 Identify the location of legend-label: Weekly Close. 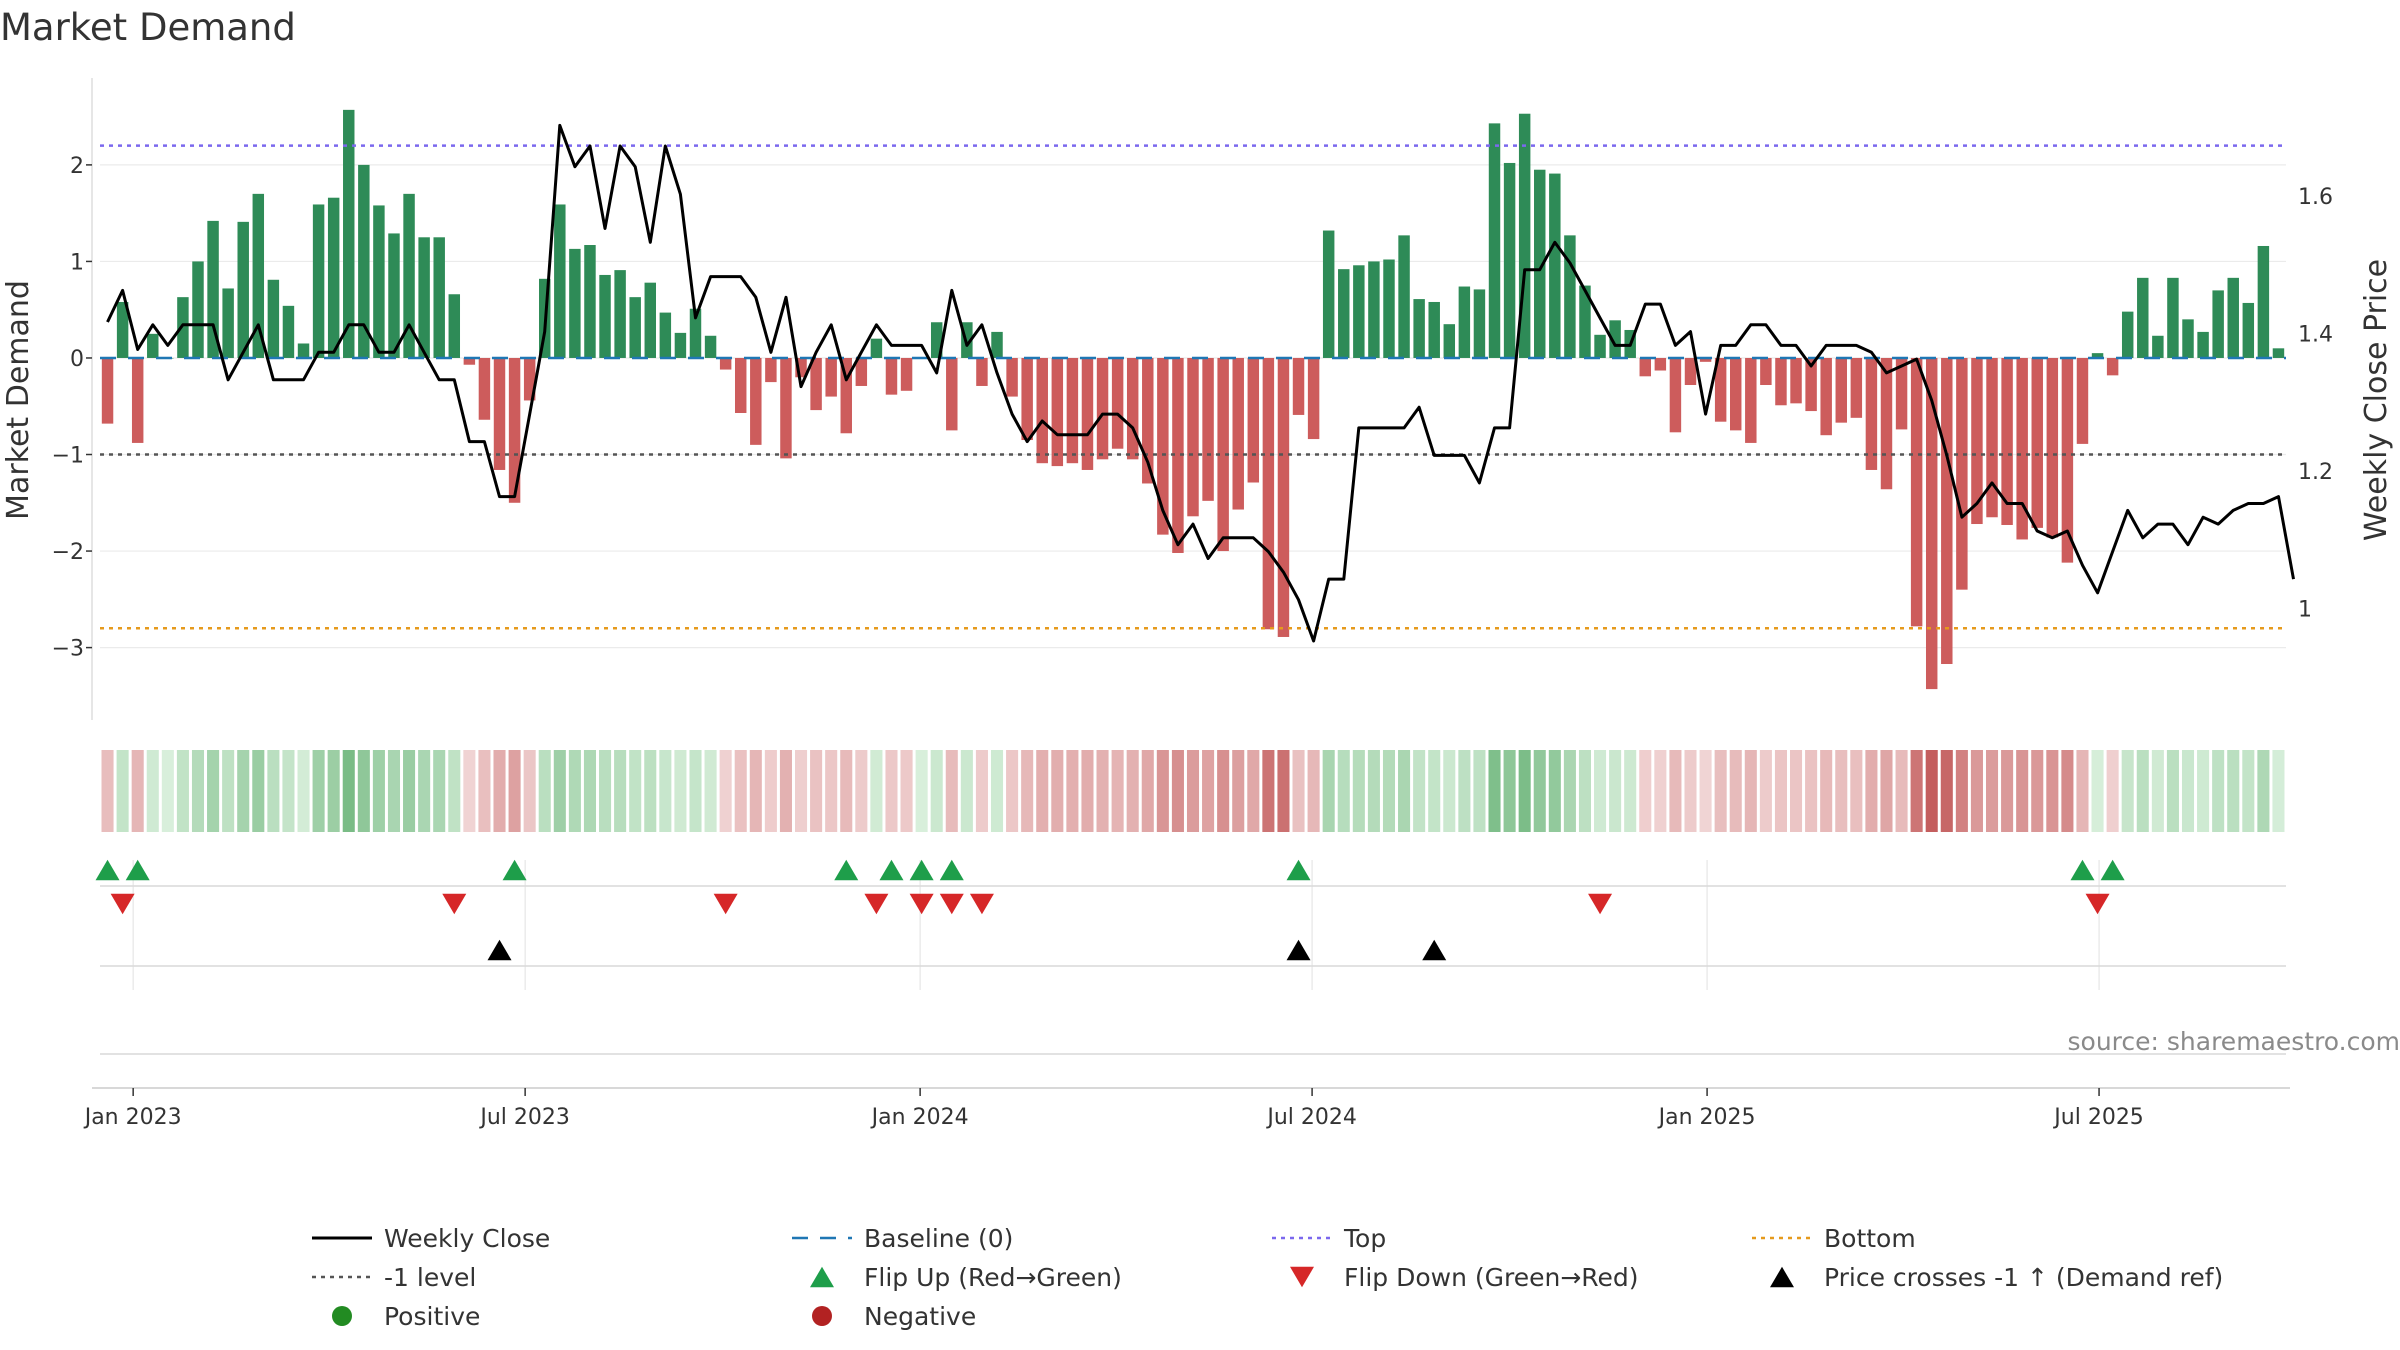
(467, 1238).